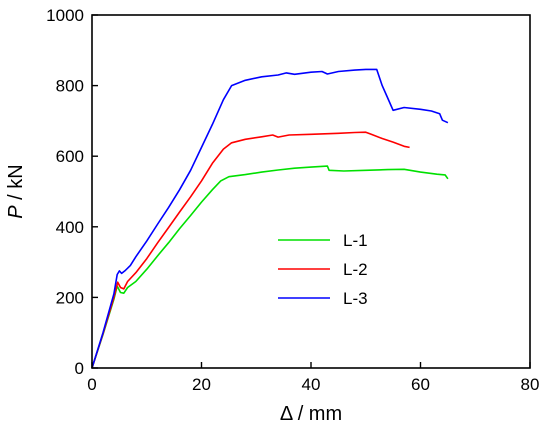 This screenshot has width=550, height=437. What do you see at coordinates (355, 298) in the screenshot?
I see `legend-label-L-3: L-3` at bounding box center [355, 298].